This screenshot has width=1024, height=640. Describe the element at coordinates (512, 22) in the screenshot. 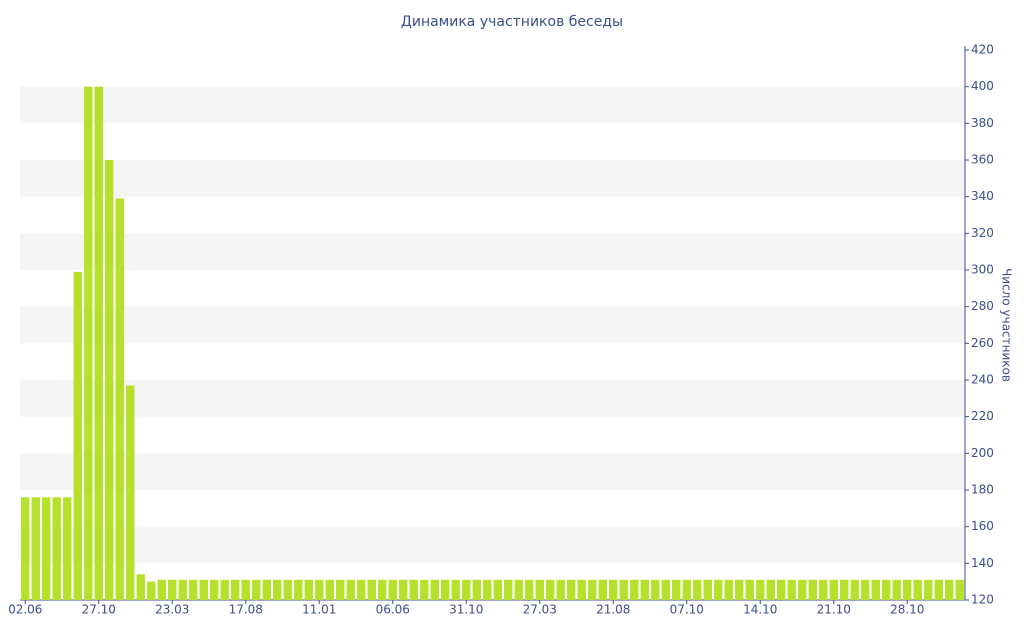

I see `chart-title: Динамика участников беседы` at that location.